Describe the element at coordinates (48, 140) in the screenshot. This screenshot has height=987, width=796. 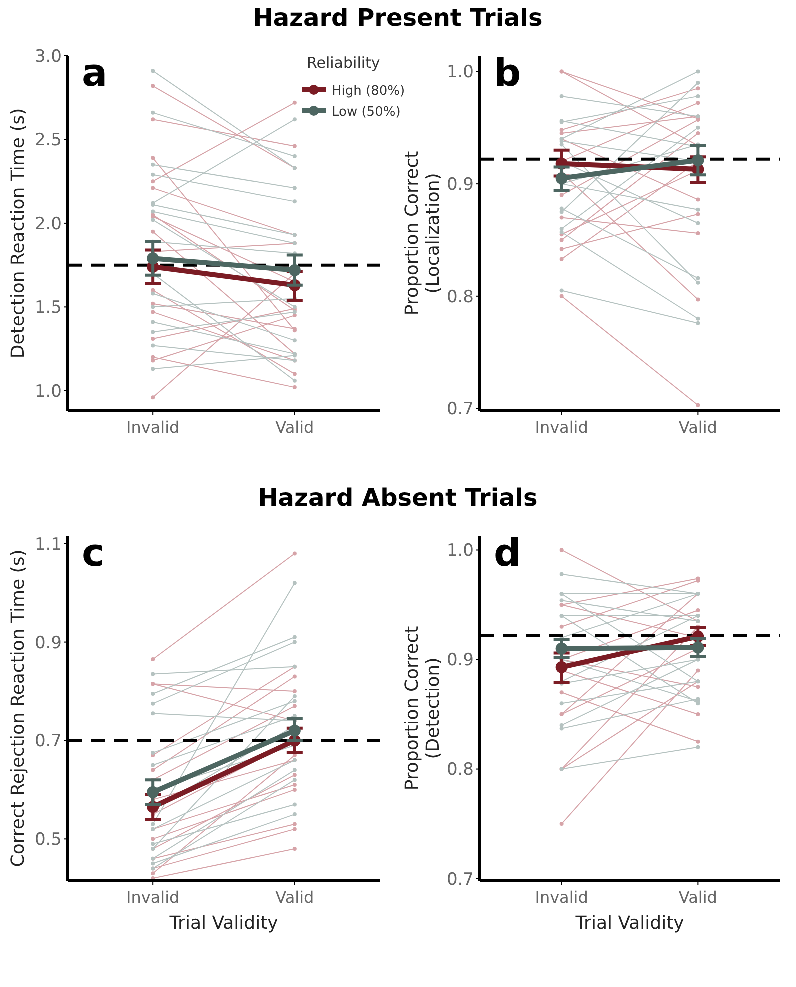
I see `y-tick-label: 2.5` at that location.